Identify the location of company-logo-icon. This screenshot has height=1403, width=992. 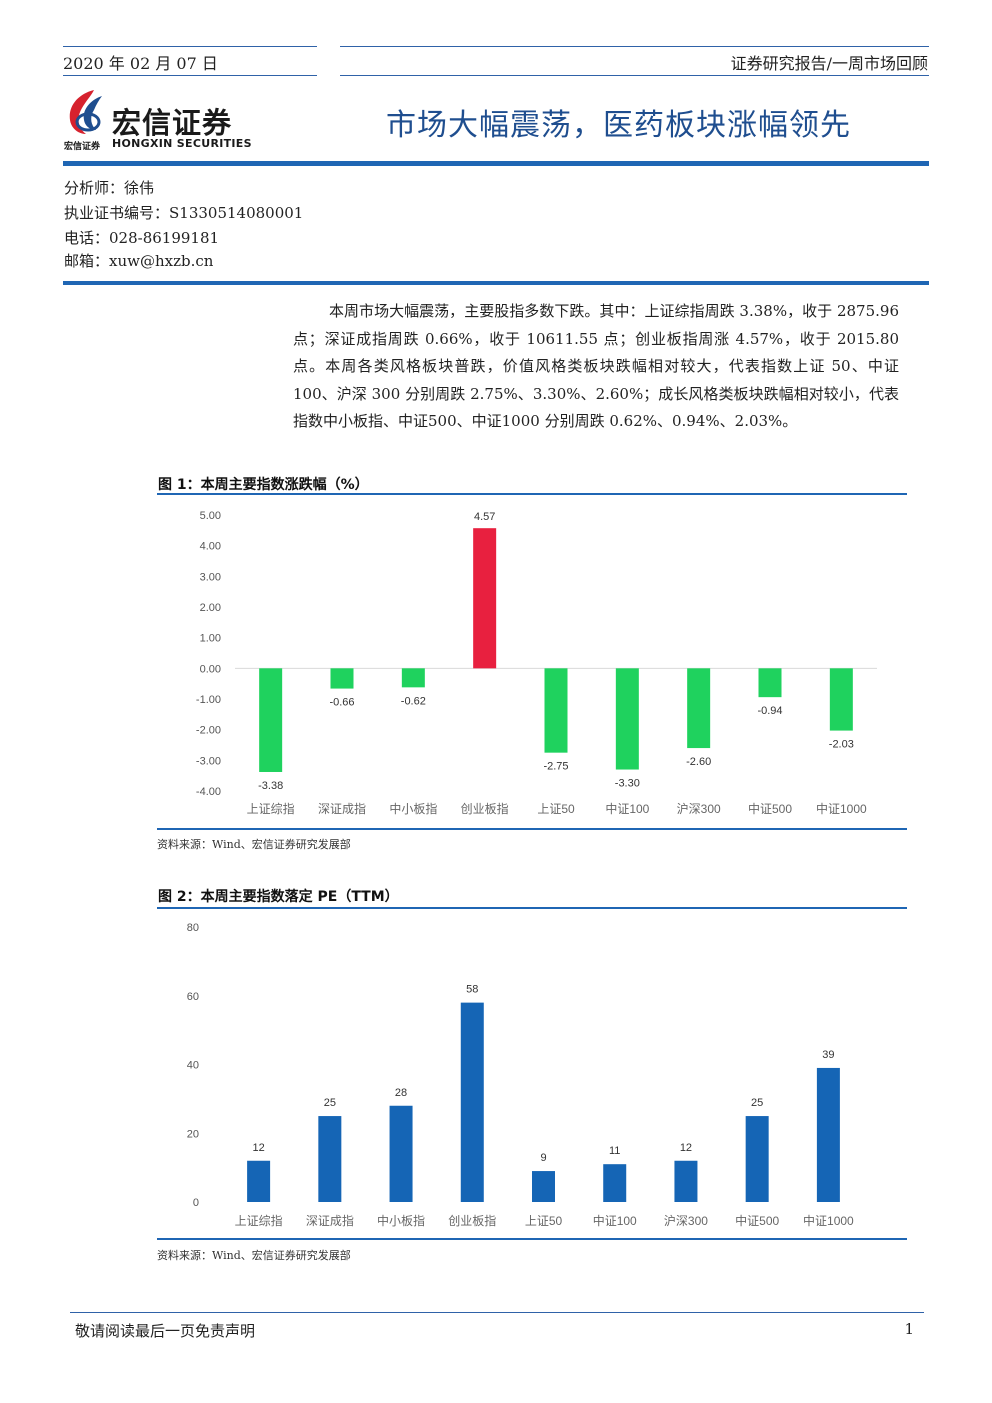
(87, 113).